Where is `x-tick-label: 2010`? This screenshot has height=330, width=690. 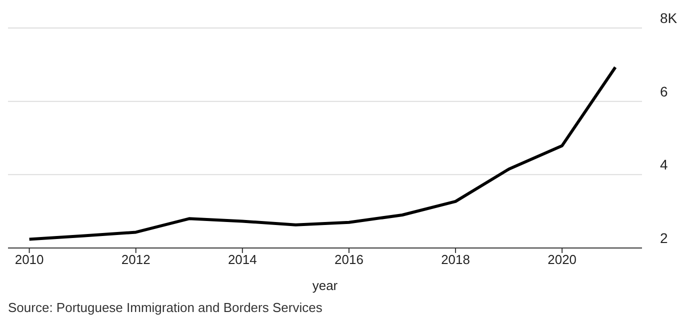
x-tick-label: 2010 is located at coordinates (29, 260).